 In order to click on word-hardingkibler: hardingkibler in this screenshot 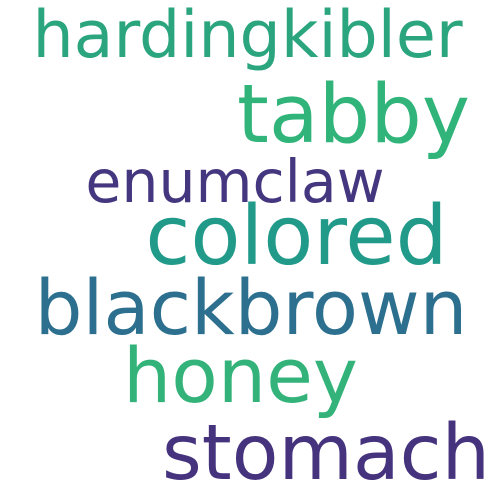, I will do `click(247, 36)`.